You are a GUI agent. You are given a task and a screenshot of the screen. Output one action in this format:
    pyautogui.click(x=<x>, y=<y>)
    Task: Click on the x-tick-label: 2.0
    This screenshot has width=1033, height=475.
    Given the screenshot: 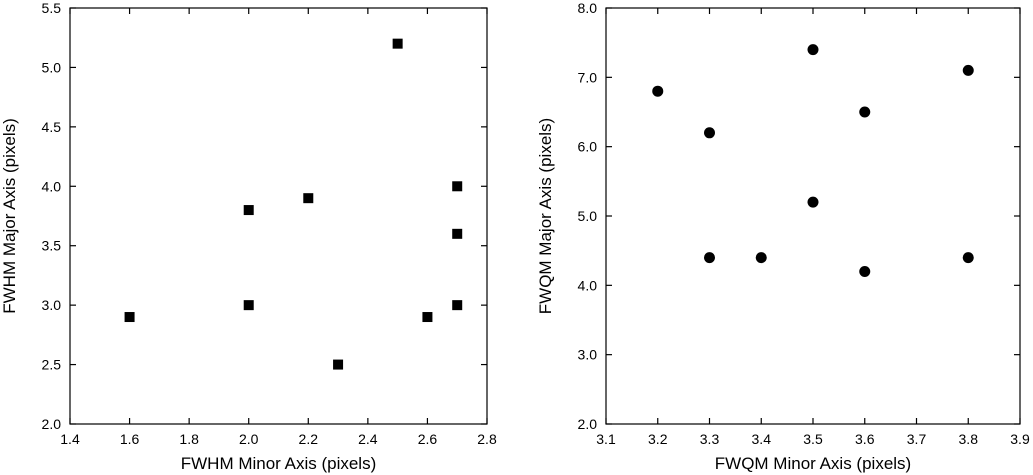 What is the action you would take?
    pyautogui.click(x=249, y=439)
    